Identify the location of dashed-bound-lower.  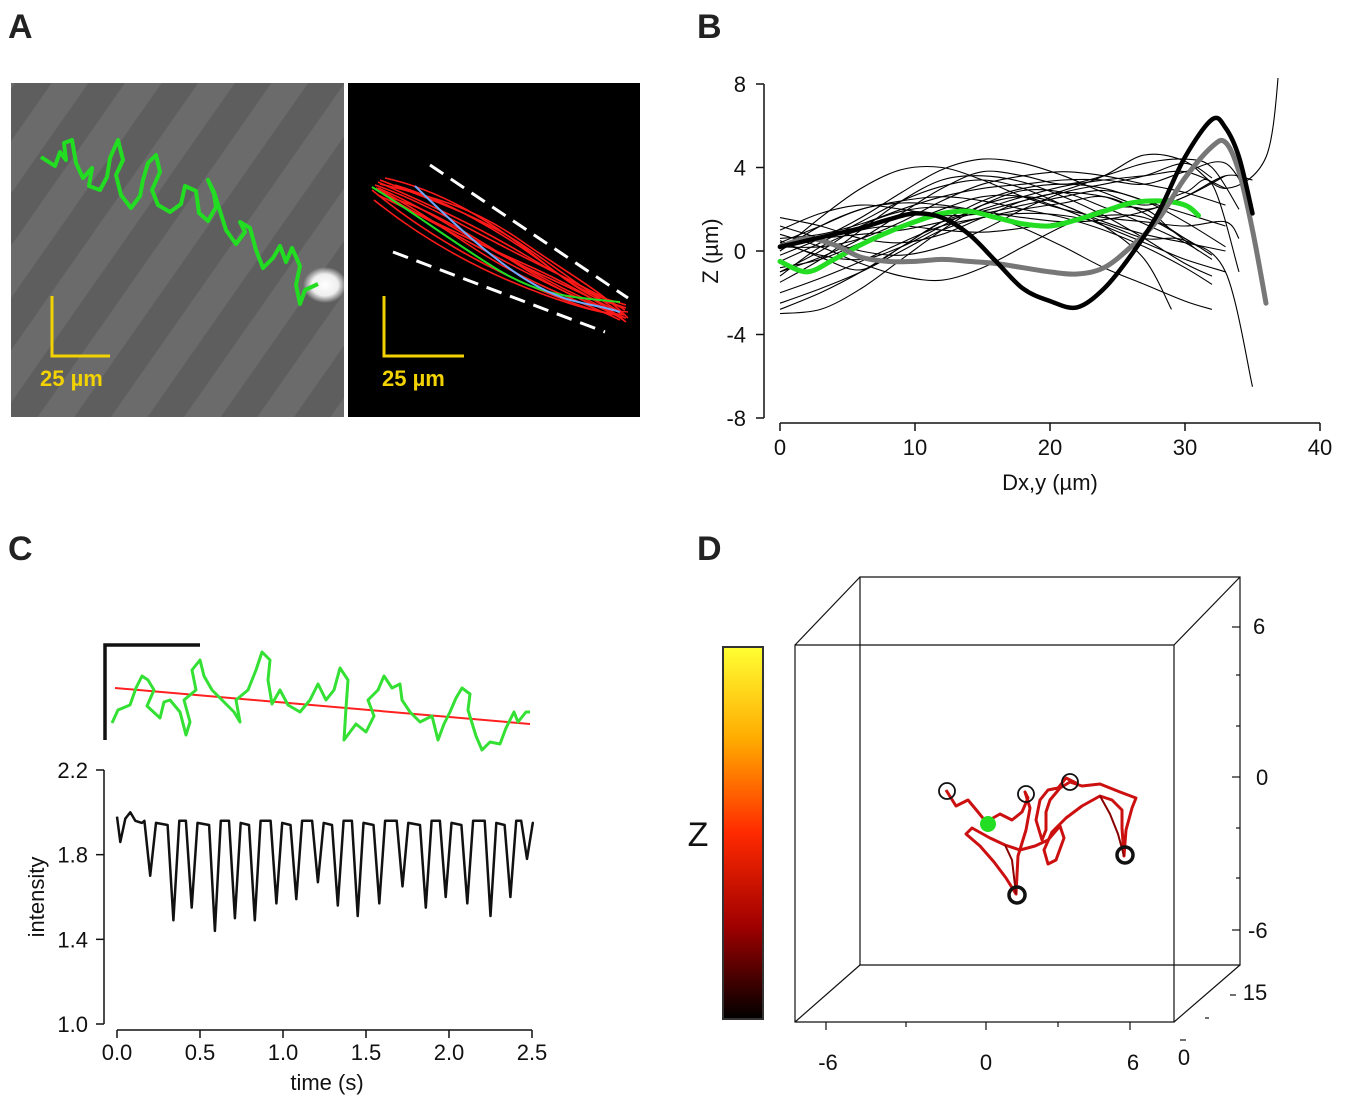
(499, 292).